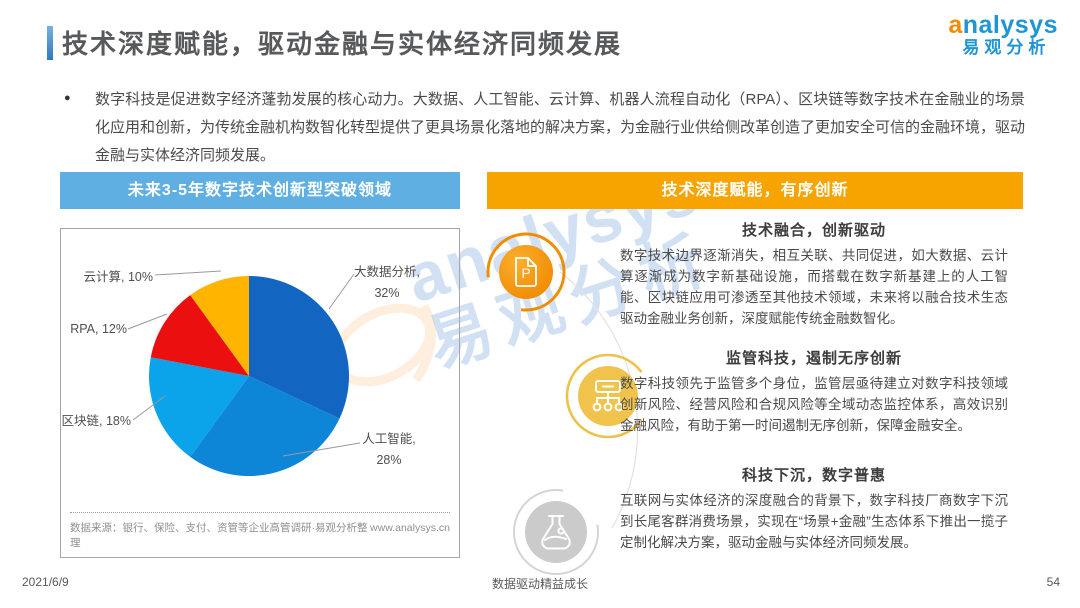  What do you see at coordinates (813, 475) in the screenshot?
I see `section-title: 科技下沉，数字普惠` at bounding box center [813, 475].